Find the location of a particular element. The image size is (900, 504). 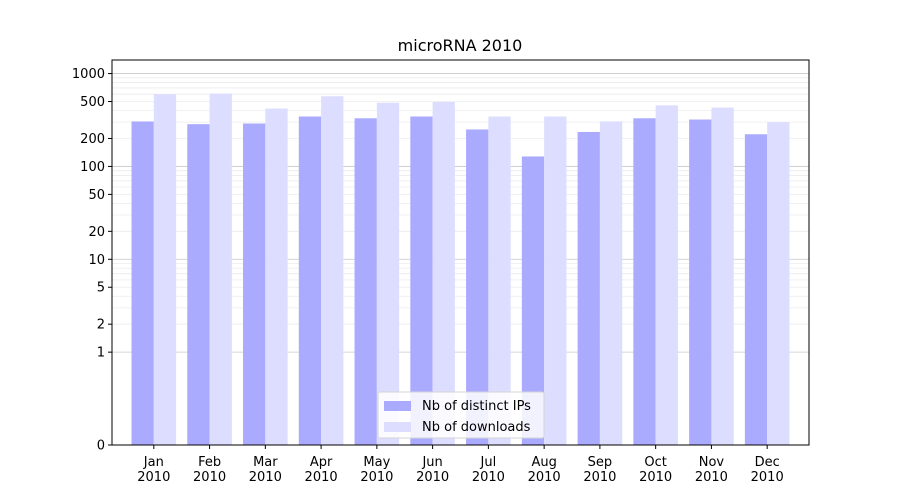

x-tick-label: Jun 2010 is located at coordinates (432, 470).